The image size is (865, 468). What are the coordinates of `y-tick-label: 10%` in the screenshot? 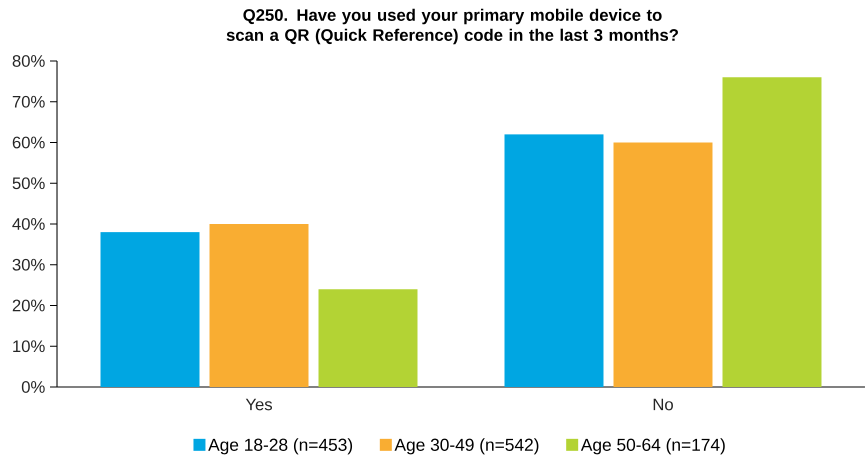 It's located at (29, 346).